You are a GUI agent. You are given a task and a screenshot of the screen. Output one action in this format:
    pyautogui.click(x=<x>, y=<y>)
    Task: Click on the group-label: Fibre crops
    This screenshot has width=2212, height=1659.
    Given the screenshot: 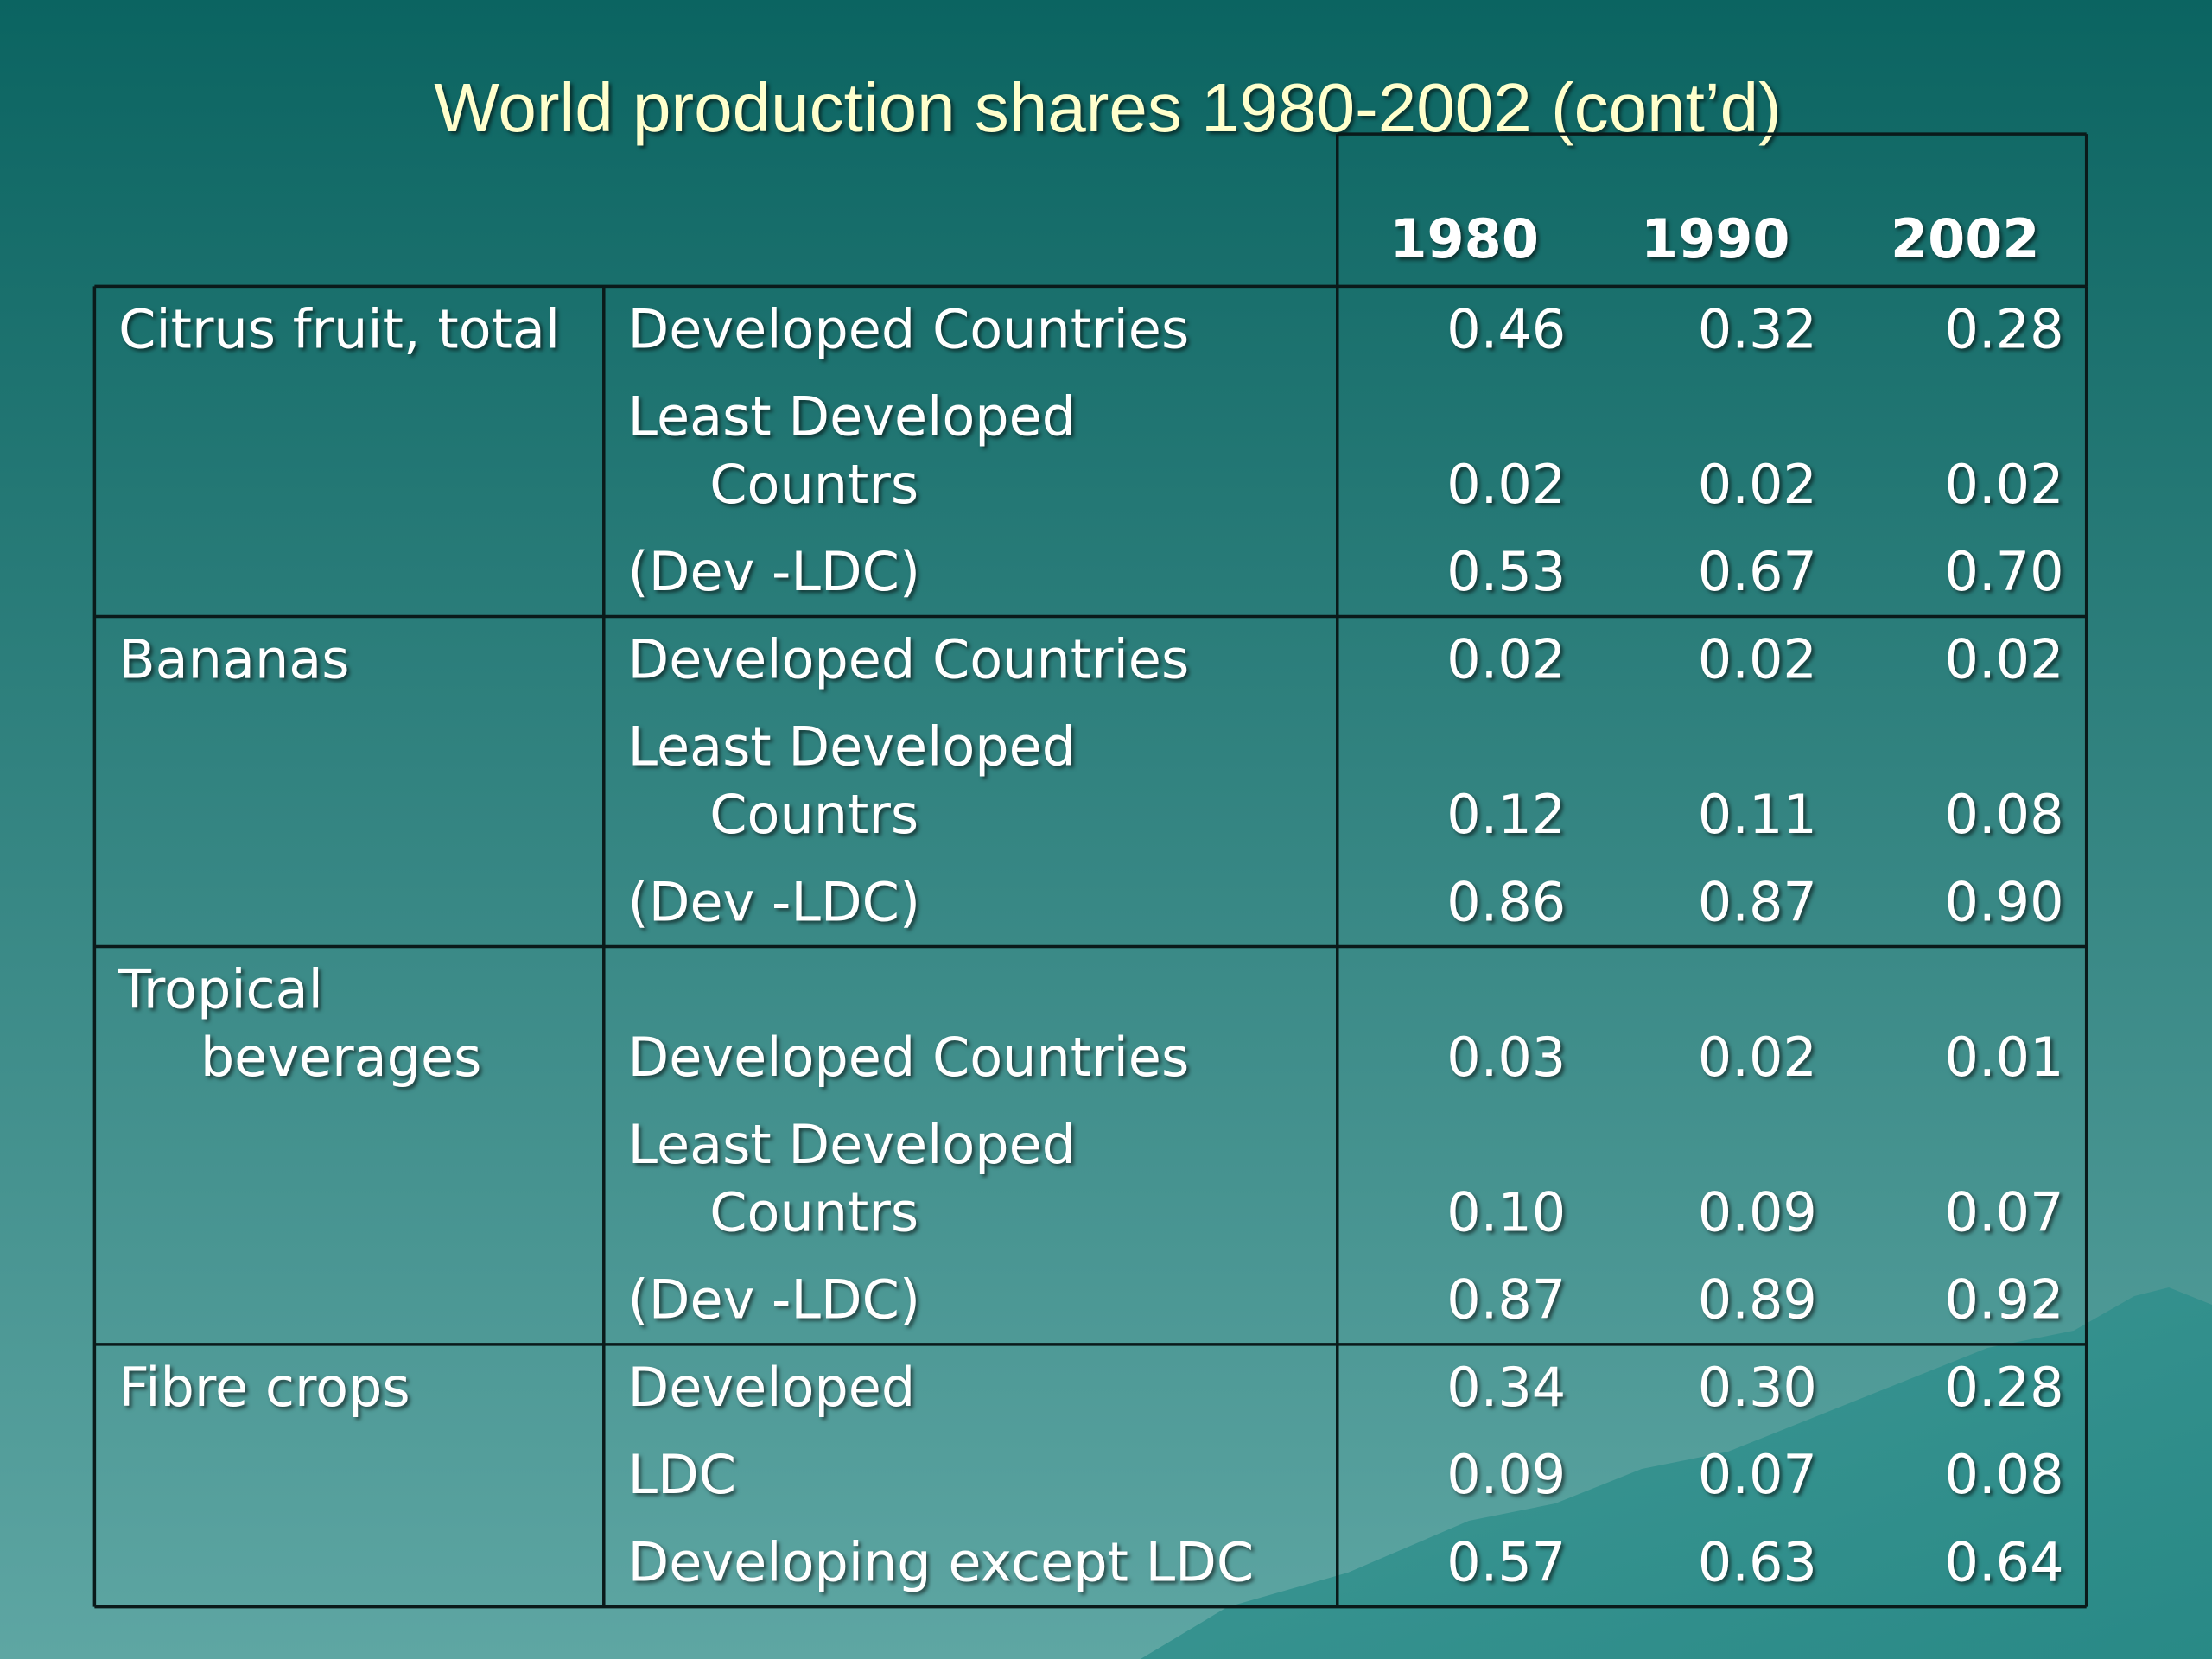 What is the action you would take?
    pyautogui.click(x=264, y=1387)
    